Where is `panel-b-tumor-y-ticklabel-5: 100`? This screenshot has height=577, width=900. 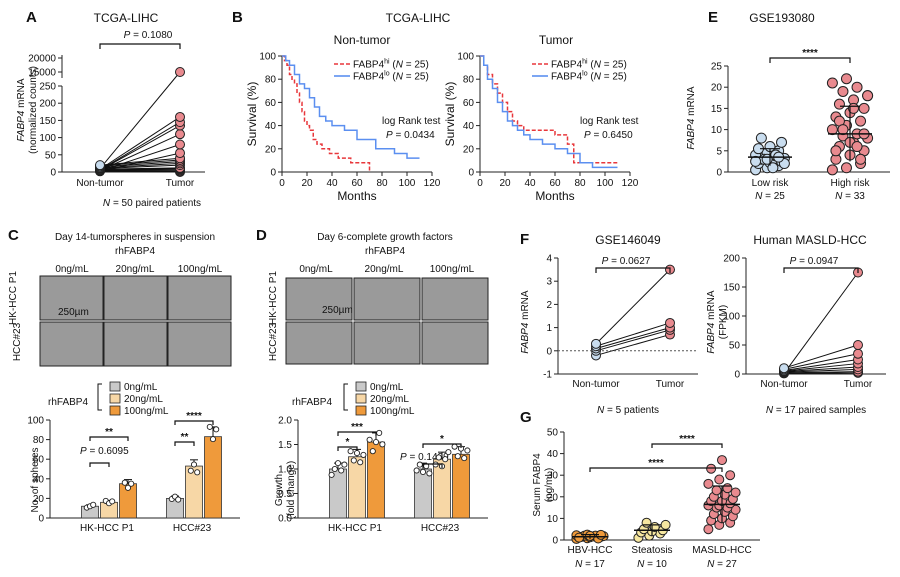 panel-b-tumor-y-ticklabel-5: 100 is located at coordinates (465, 57).